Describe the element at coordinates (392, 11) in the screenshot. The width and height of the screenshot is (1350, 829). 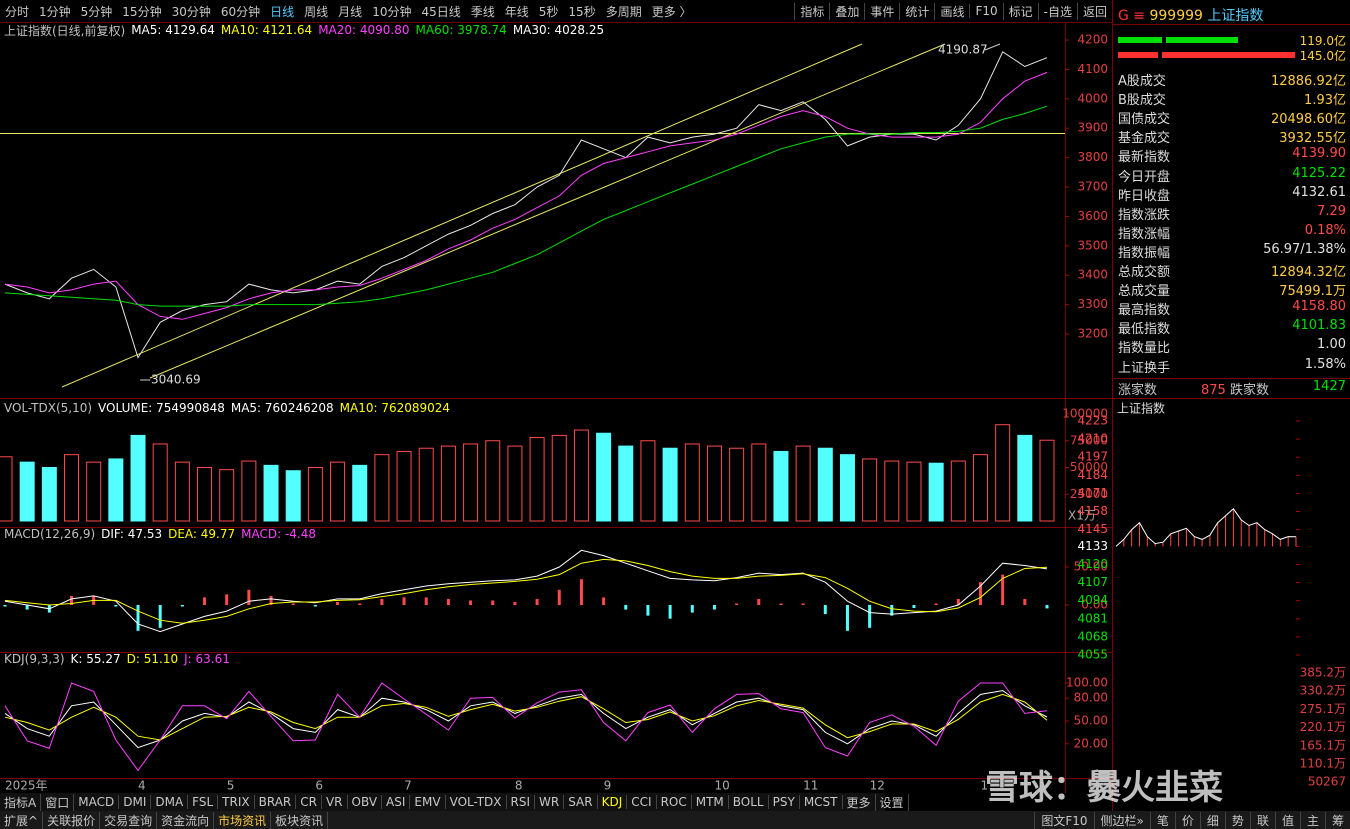
I see `period-tab: 10分钟` at that location.